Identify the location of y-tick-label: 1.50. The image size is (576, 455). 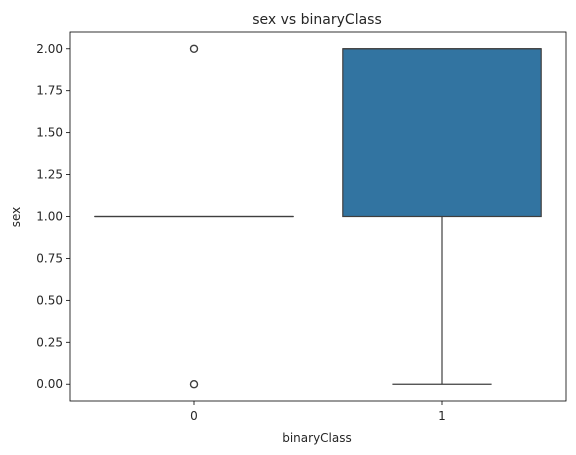
(49, 133).